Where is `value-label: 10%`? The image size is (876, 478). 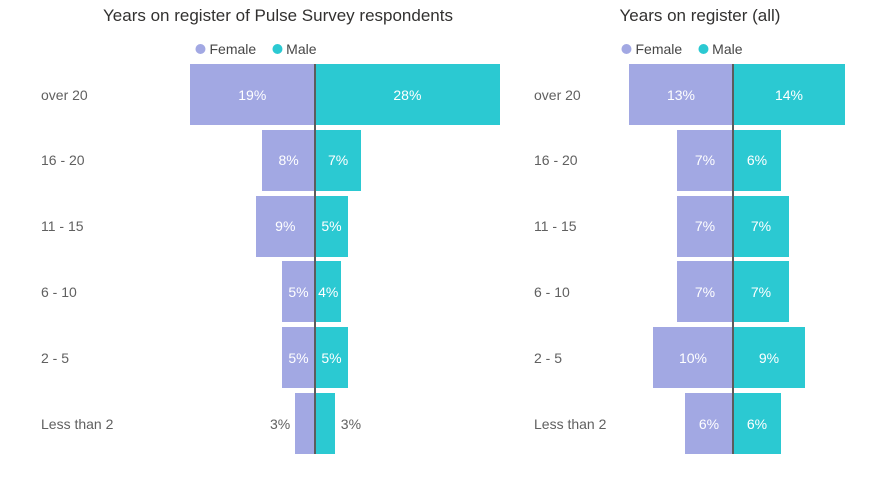
value-label: 10% is located at coordinates (693, 357).